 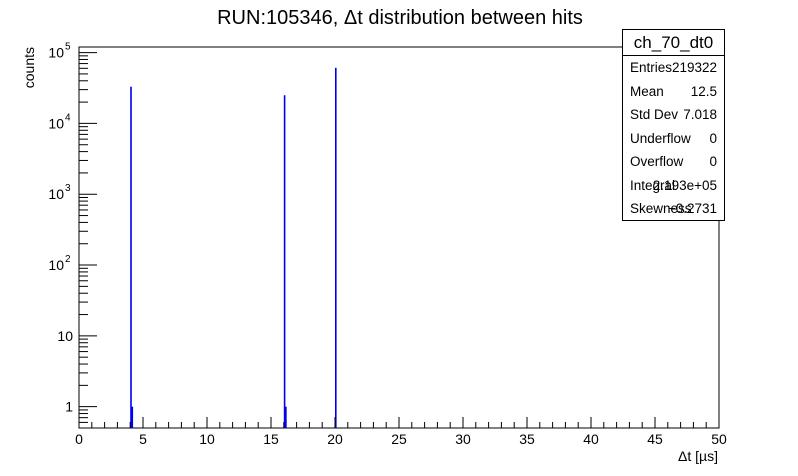 I want to click on stats-row-overflow: Overflow 0, so click(x=673, y=162).